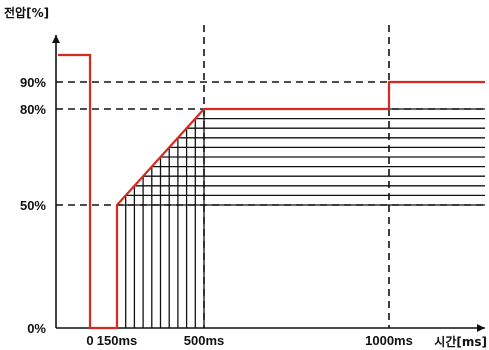 Image resolution: width=489 pixels, height=350 pixels. Describe the element at coordinates (117, 340) in the screenshot. I see `x-tick-label: 150ms` at that location.